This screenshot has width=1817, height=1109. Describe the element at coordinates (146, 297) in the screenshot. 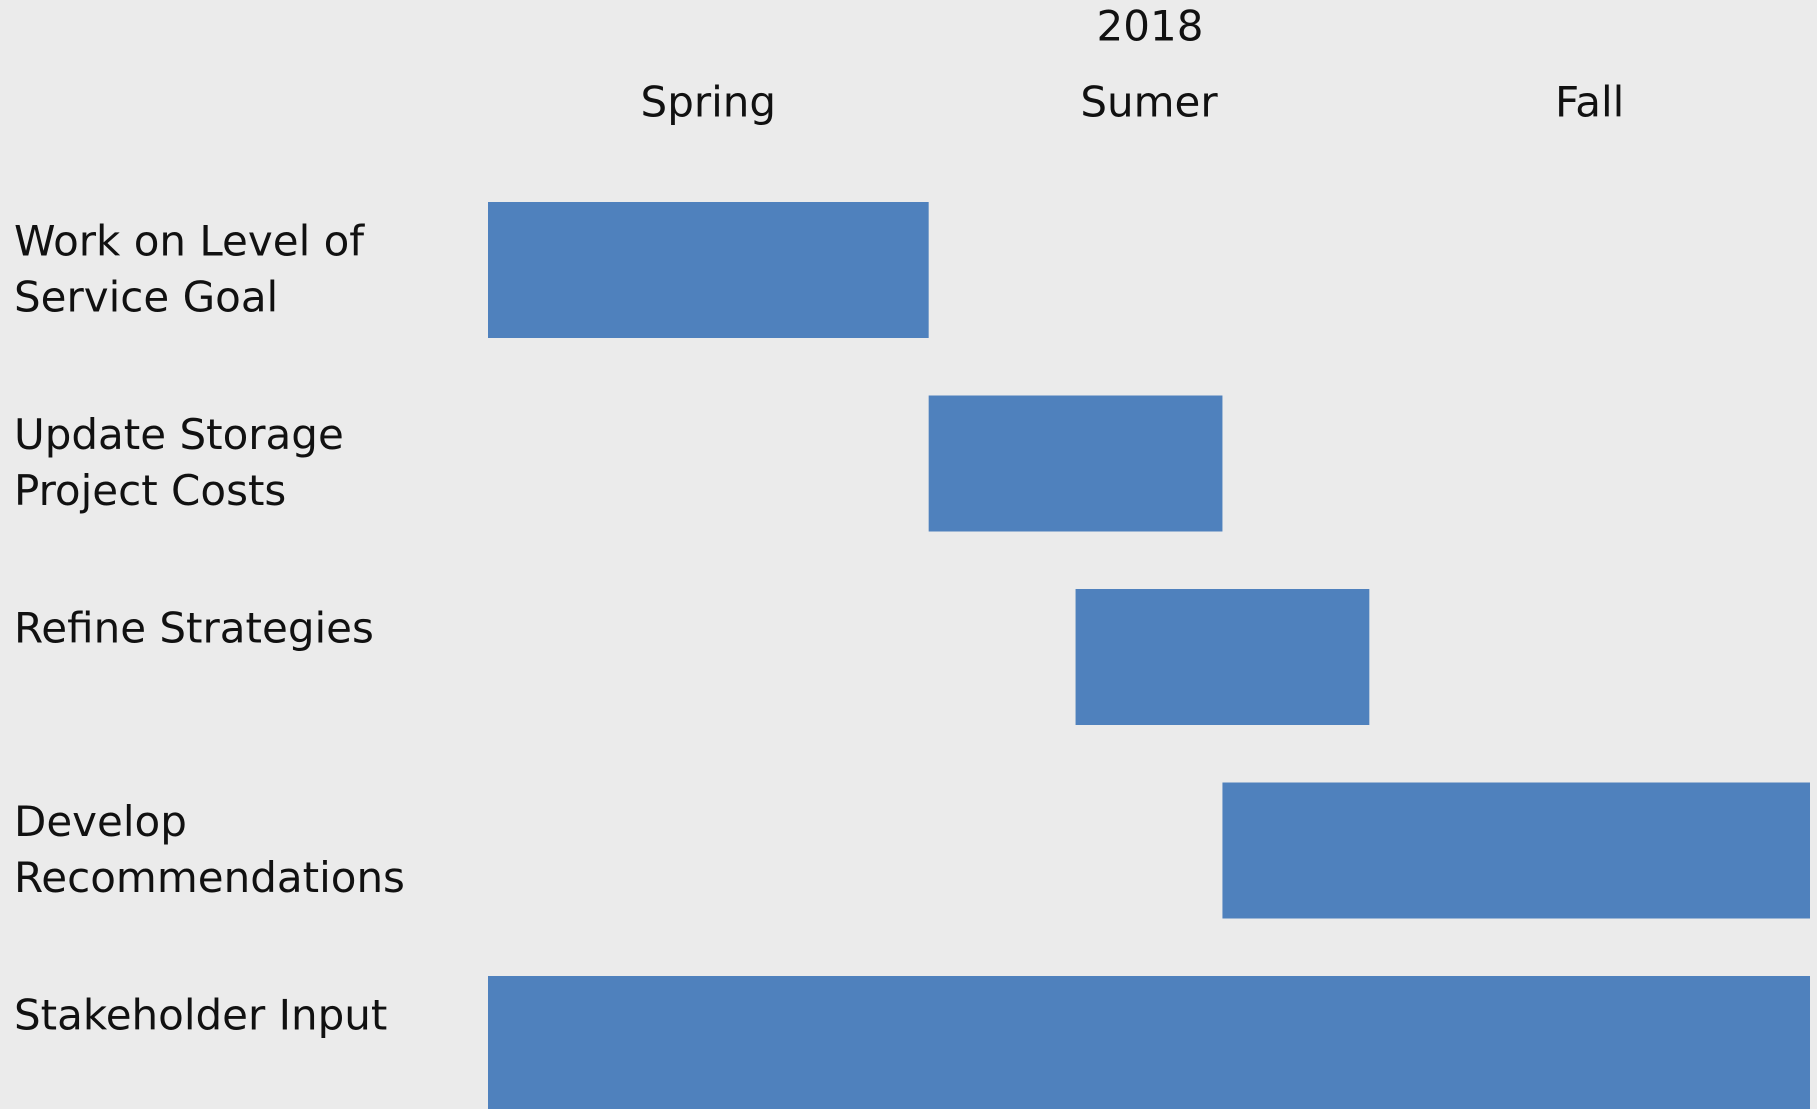

I see `task-label: Service Goal` at that location.